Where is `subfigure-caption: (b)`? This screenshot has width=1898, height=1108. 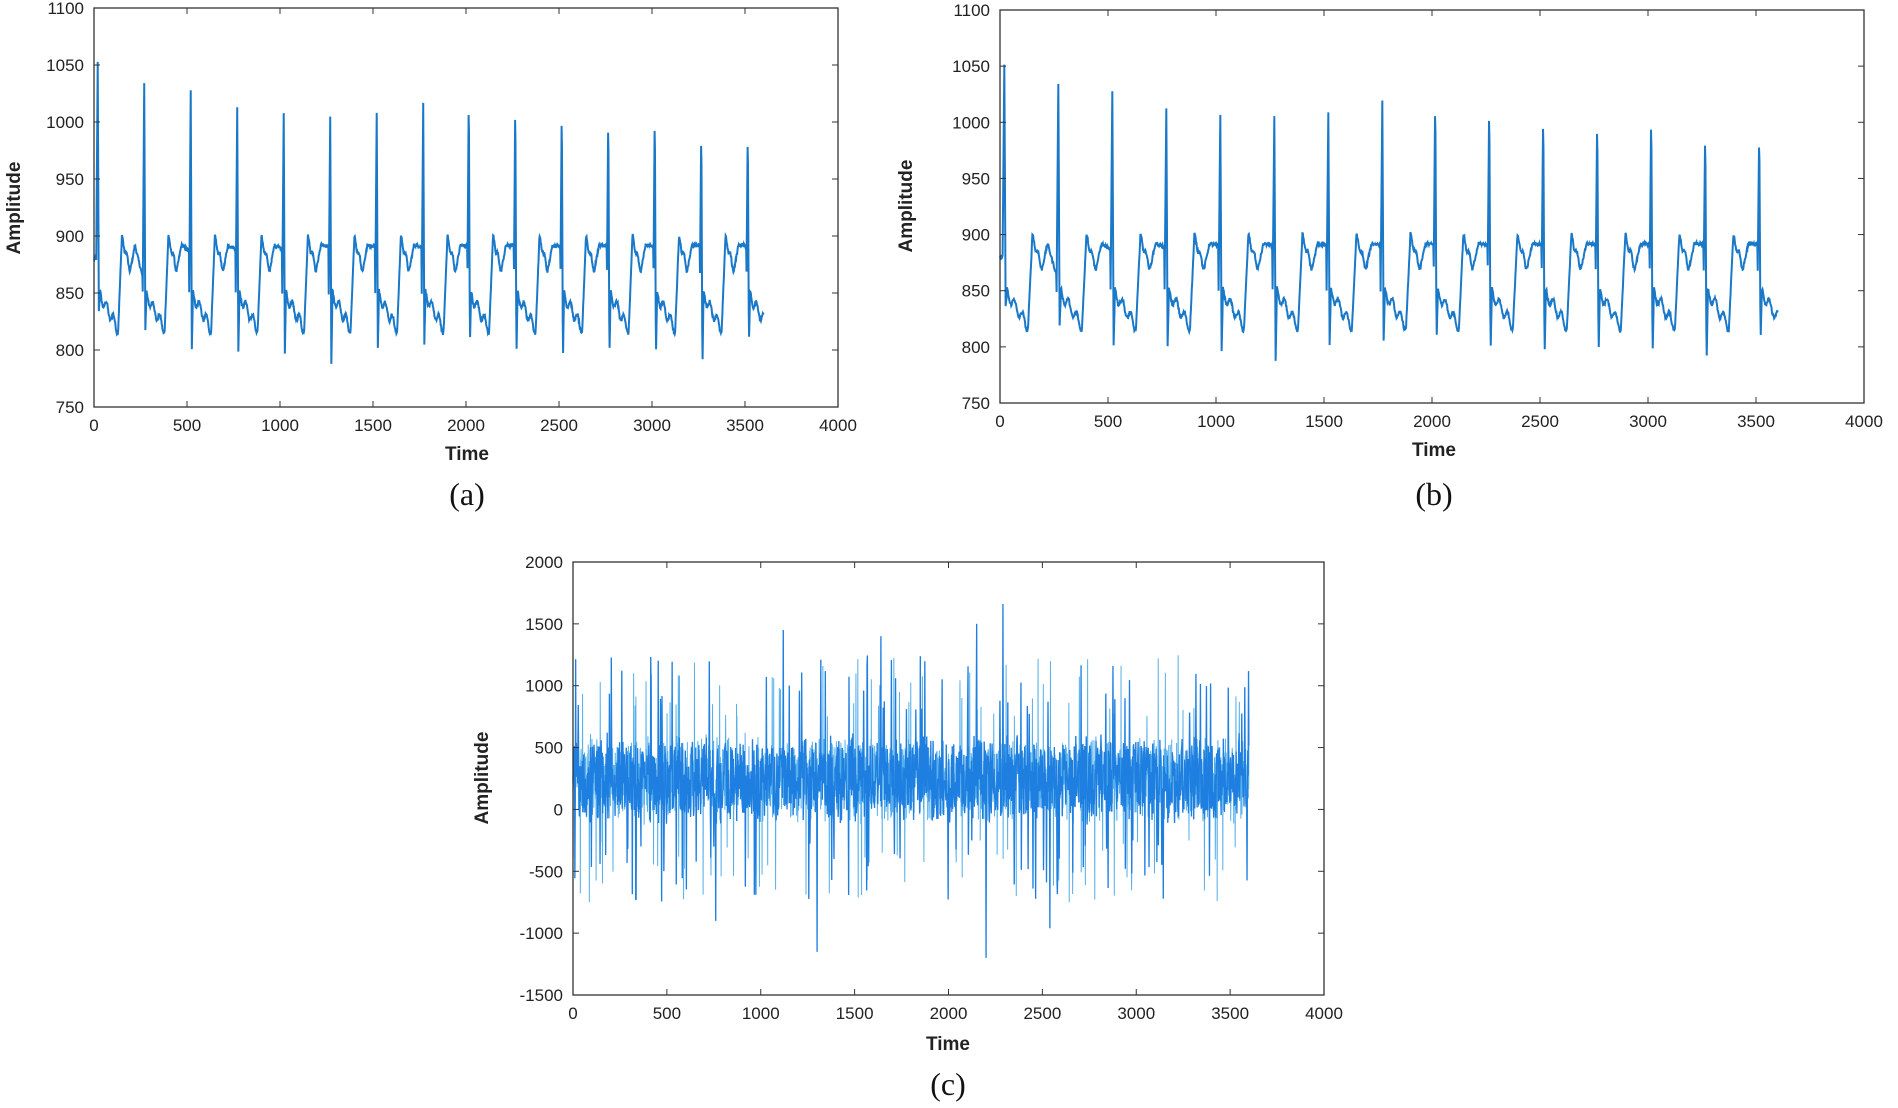
subfigure-caption: (b) is located at coordinates (1433, 494).